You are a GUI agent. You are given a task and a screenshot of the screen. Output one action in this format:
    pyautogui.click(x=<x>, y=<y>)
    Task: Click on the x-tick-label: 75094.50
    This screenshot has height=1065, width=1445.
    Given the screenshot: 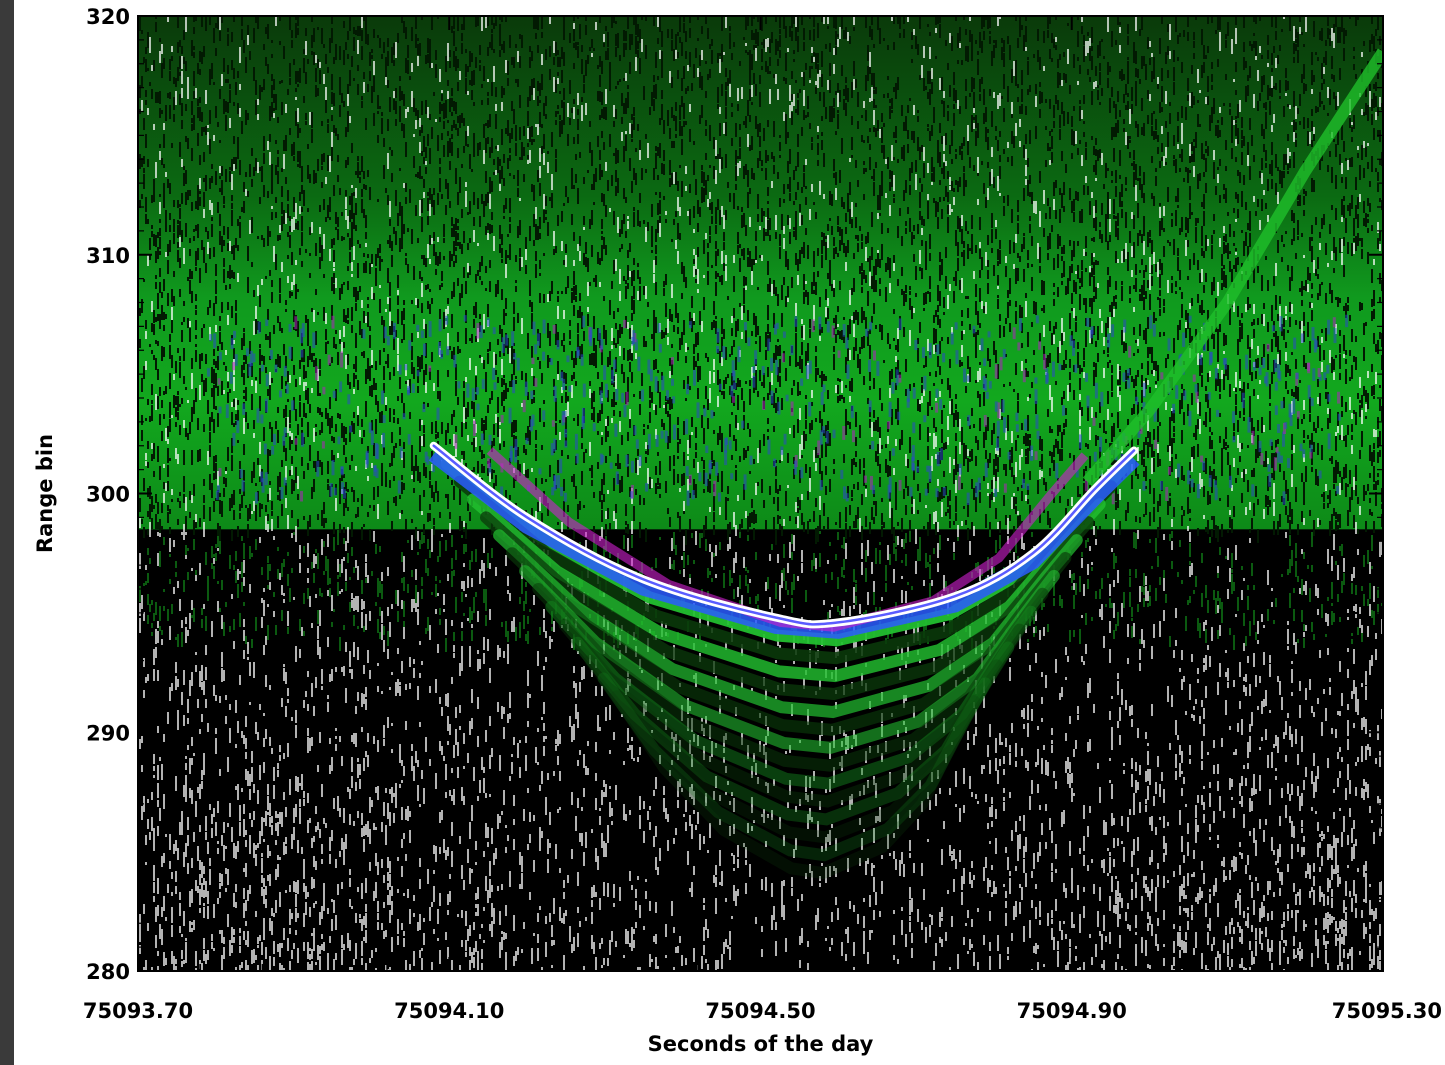 What is the action you would take?
    pyautogui.click(x=760, y=1011)
    